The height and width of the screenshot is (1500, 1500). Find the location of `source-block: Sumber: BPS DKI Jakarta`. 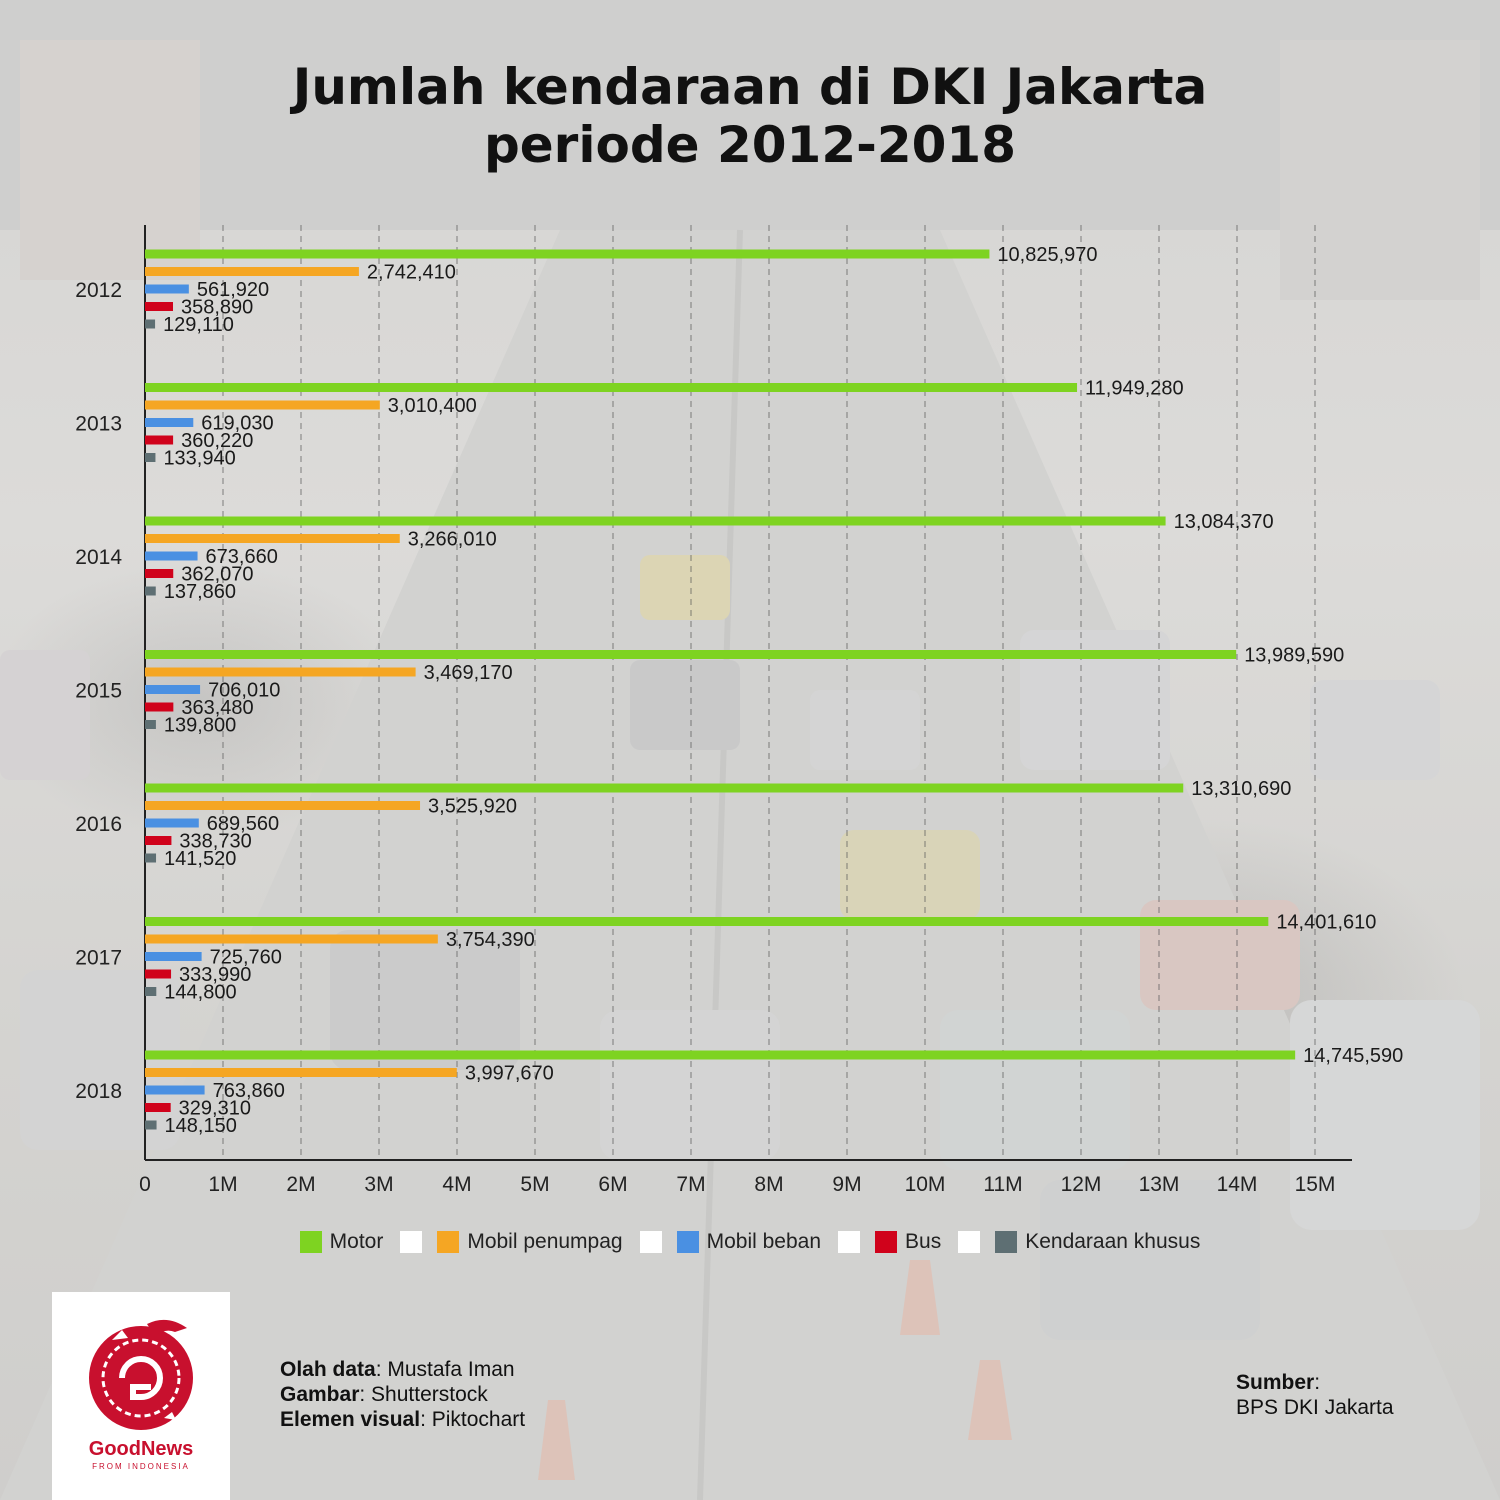

source-block: Sumber: BPS DKI Jakarta is located at coordinates (1315, 1395).